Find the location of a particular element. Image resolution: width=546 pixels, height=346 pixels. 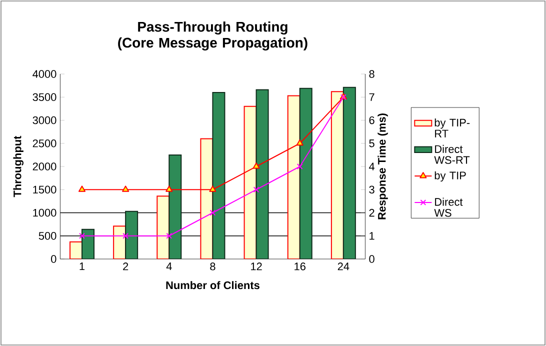

y-tick-label: 0 is located at coordinates (53, 259).